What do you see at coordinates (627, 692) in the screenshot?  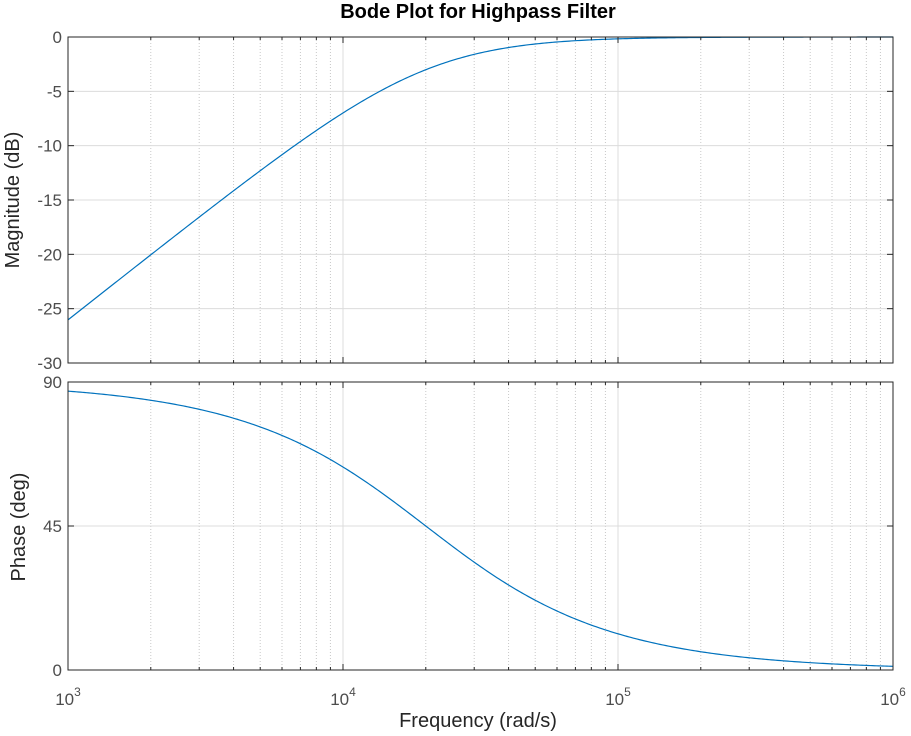 I see `x-tick-exponent: 5` at bounding box center [627, 692].